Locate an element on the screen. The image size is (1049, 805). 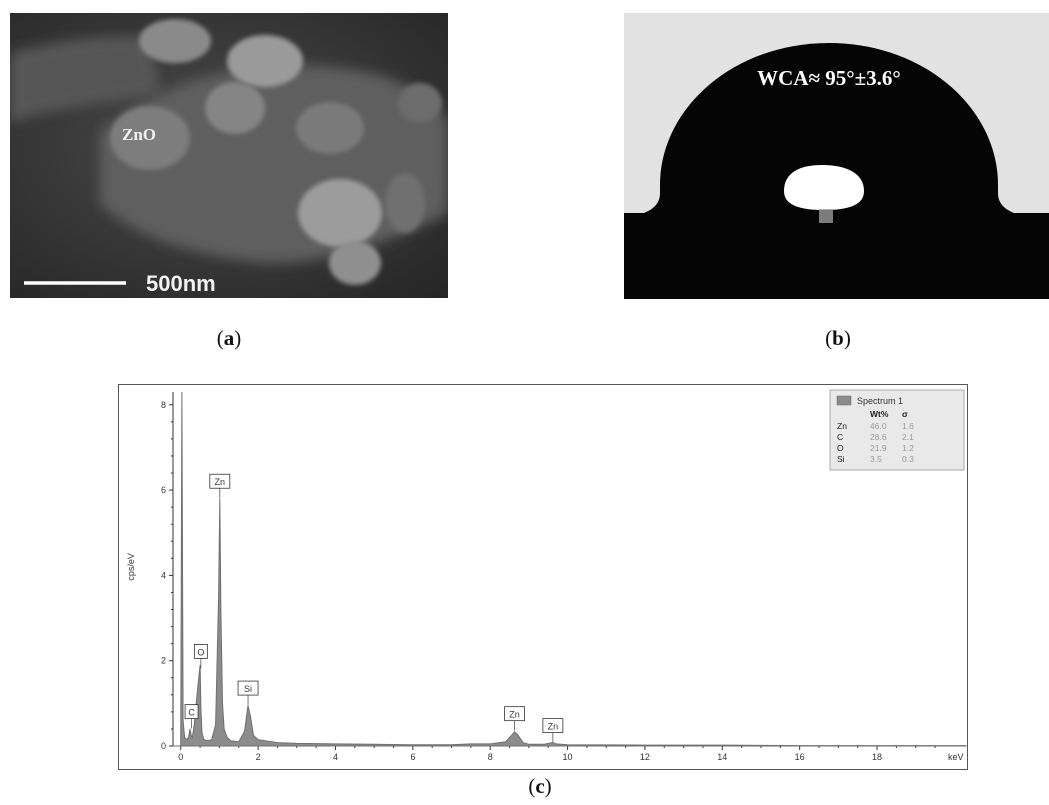
x-tick-label: 18 is located at coordinates (877, 757).